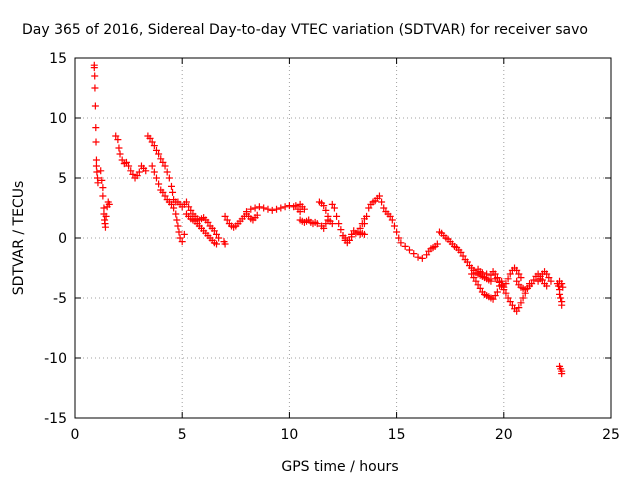  I want to click on y-tick-label: 15, so click(58, 59).